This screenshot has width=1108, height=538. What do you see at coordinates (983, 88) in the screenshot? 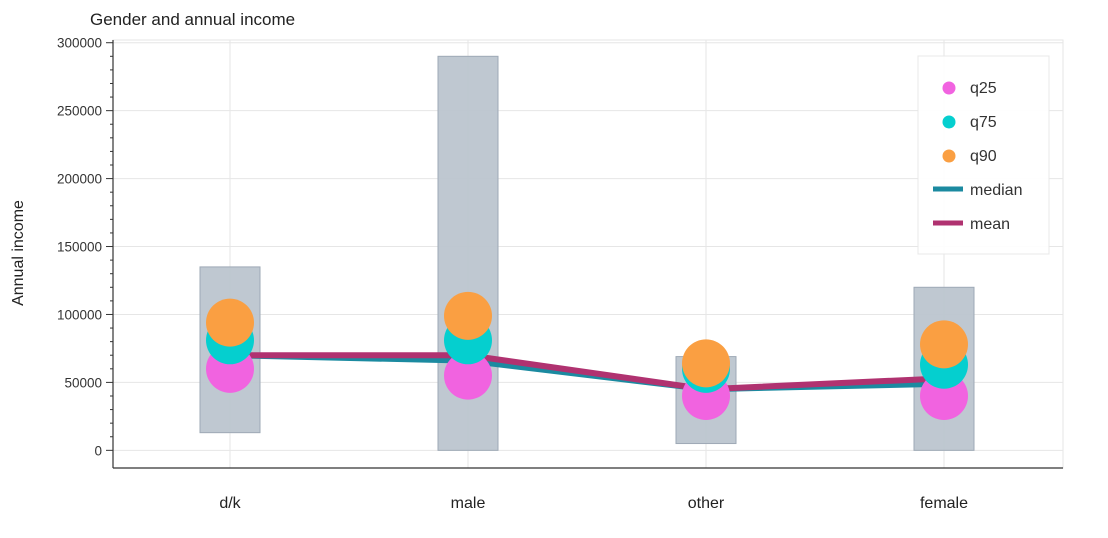
I see `legend-label-q25: q25` at bounding box center [983, 88].